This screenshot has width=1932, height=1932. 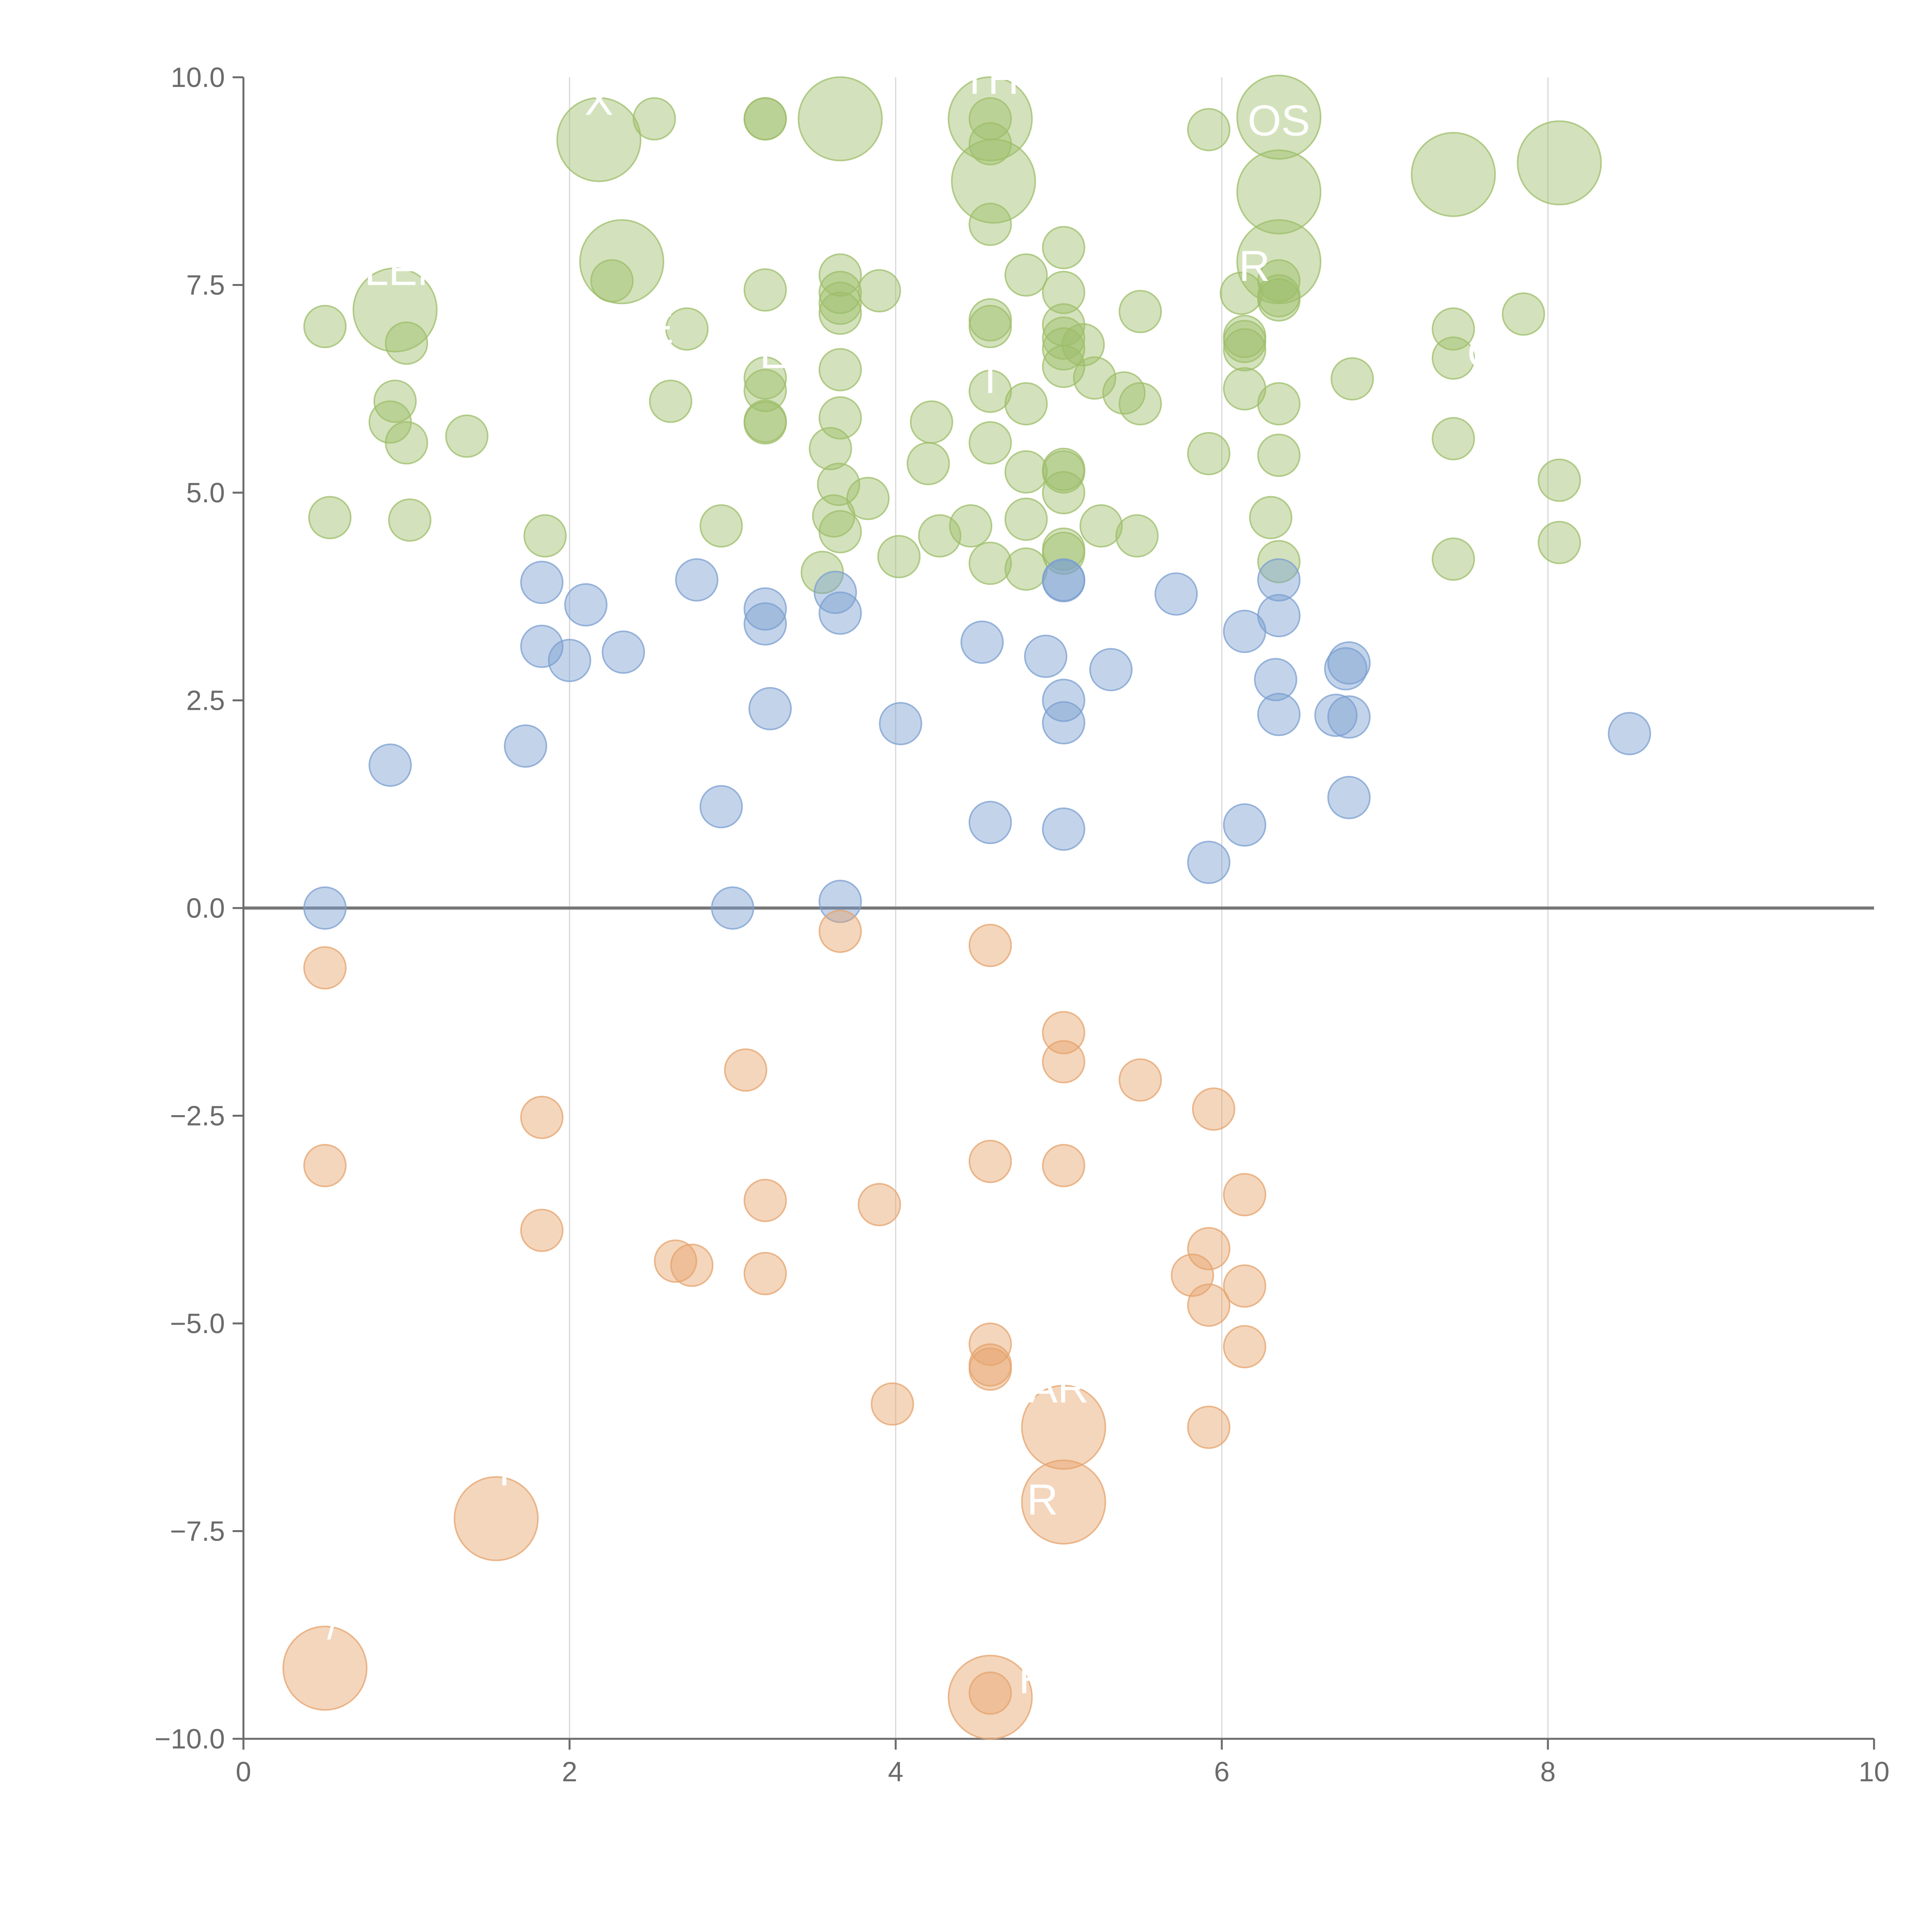 I want to click on x-tick-label: 10, so click(x=1874, y=1772).